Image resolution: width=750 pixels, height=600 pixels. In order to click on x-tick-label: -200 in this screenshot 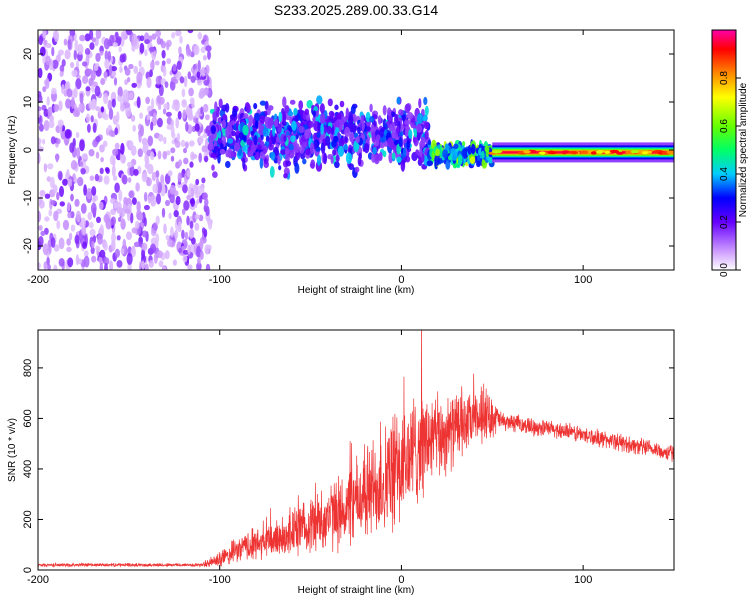, I will do `click(38, 580)`.